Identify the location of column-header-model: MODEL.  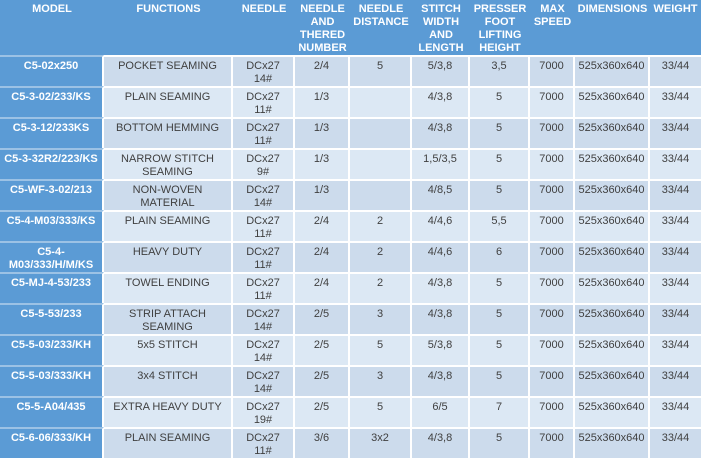
(52, 9).